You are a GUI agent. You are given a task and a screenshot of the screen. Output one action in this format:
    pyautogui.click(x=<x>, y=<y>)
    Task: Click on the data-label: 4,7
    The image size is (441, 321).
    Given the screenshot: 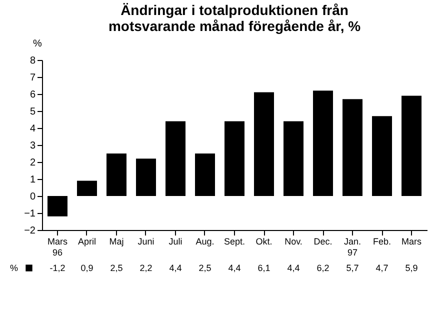 What is the action you would take?
    pyautogui.click(x=382, y=268)
    